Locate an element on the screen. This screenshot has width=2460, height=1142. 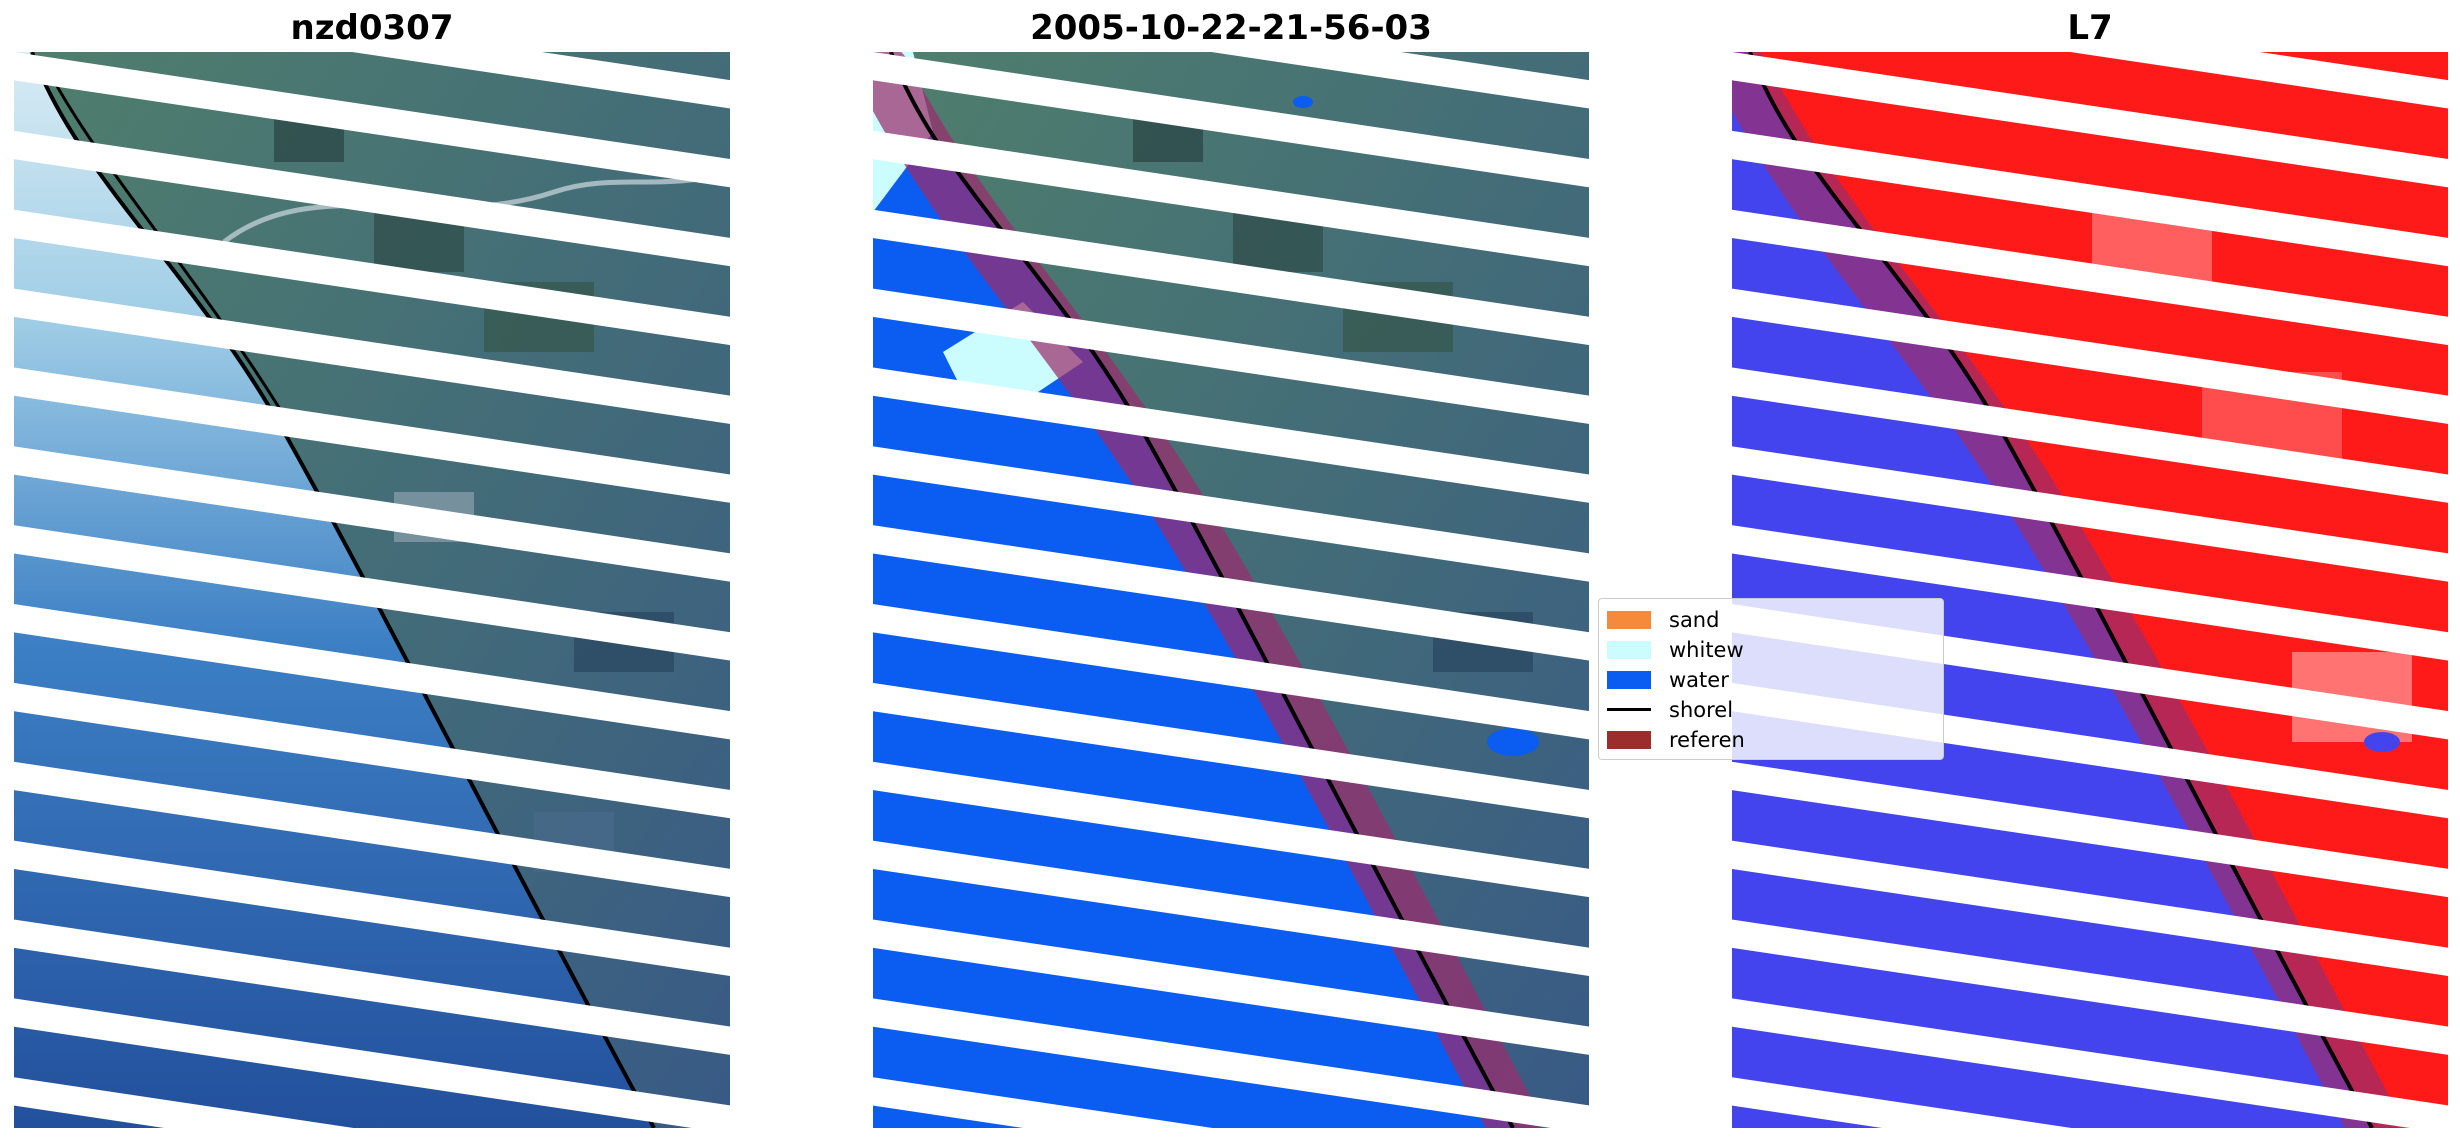
panel-title-rgb: nzd0307 is located at coordinates (372, 28).